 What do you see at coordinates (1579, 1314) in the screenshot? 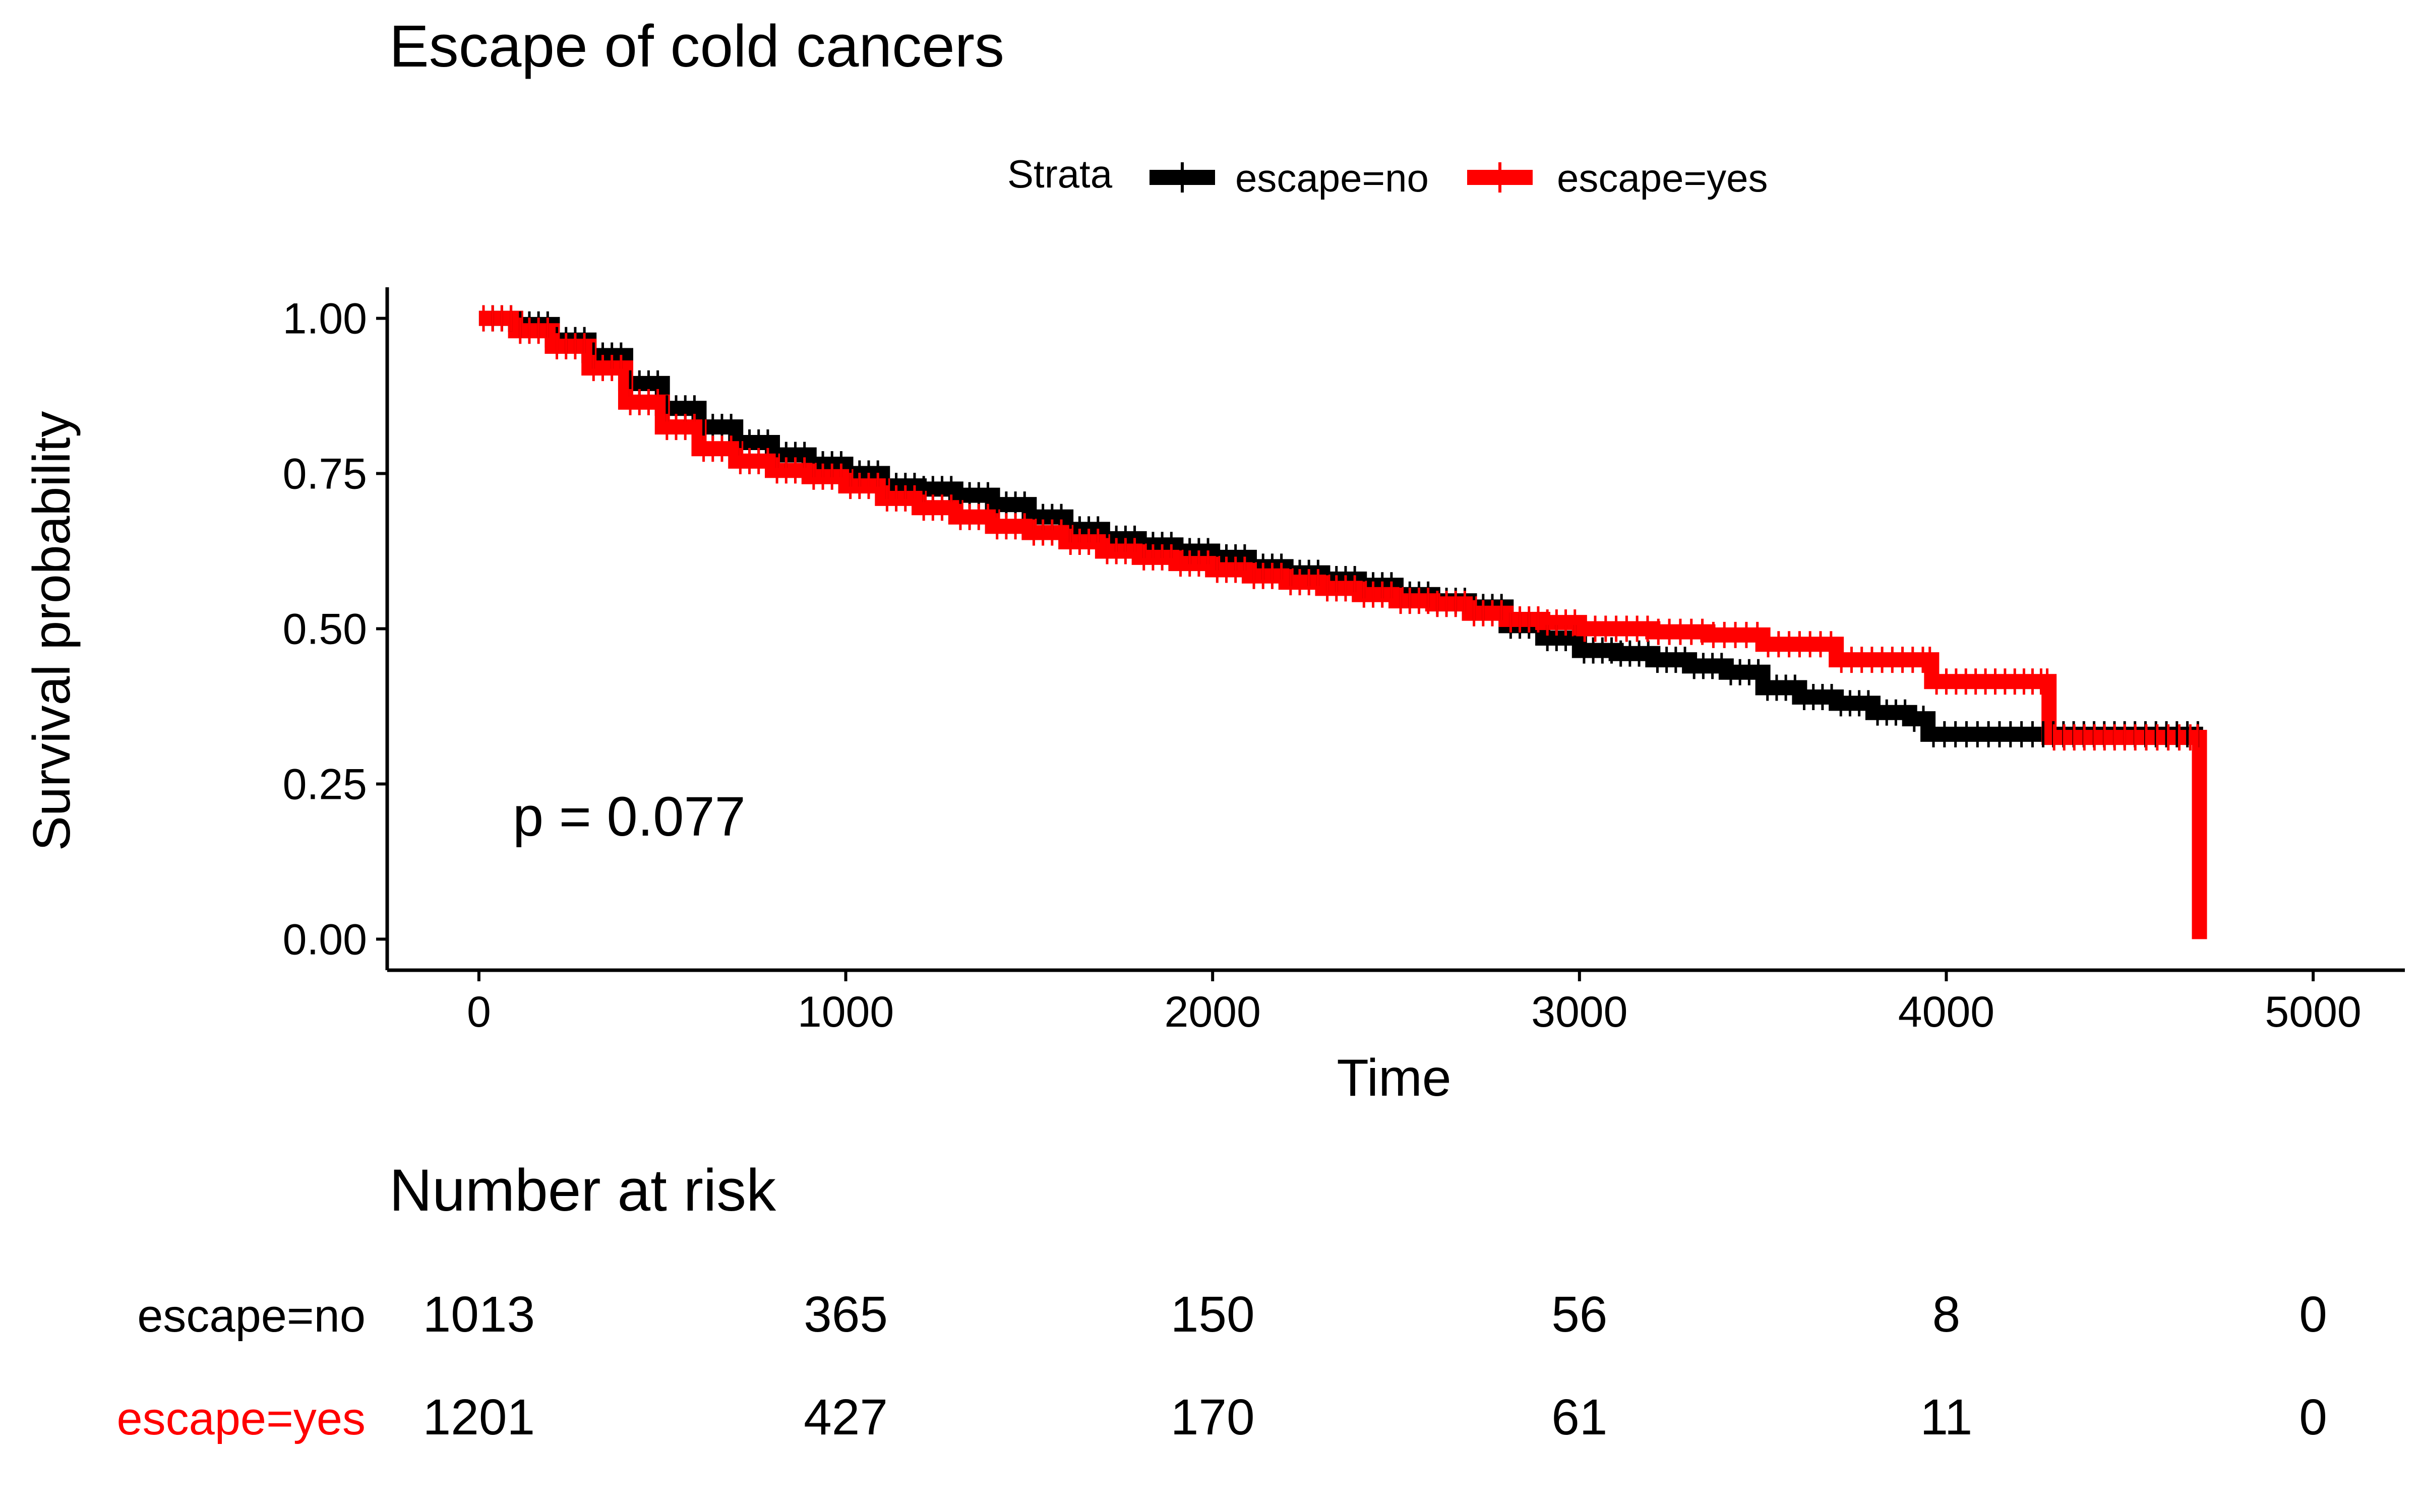
I see `risk-value: 56` at bounding box center [1579, 1314].